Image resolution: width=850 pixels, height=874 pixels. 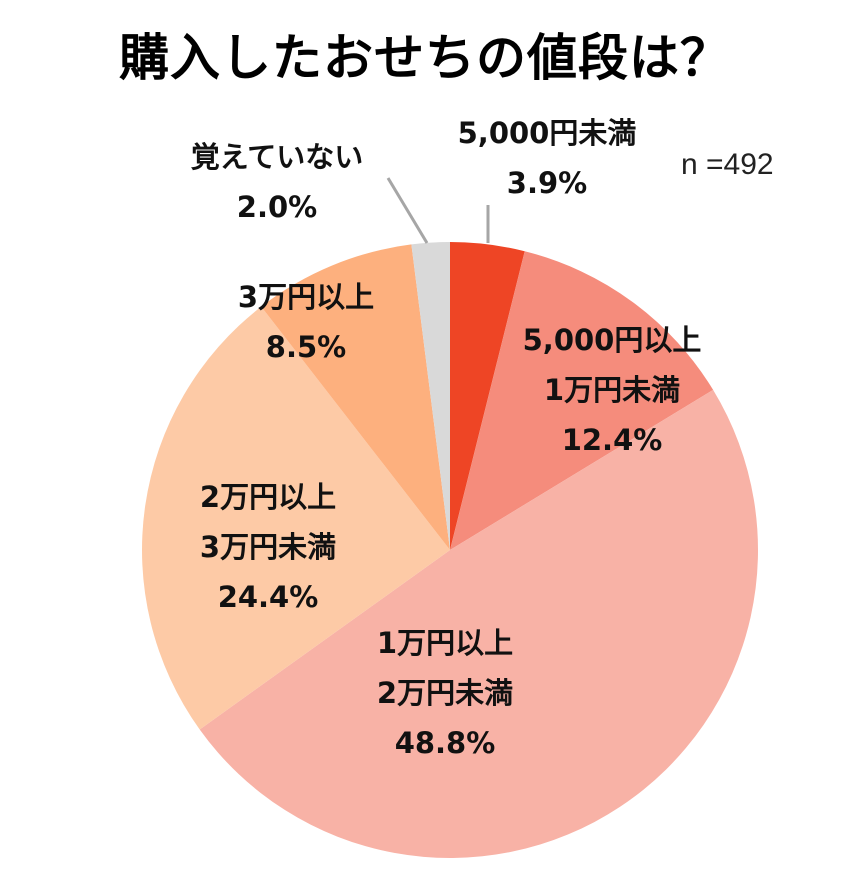 I want to click on label-20000-to-30000: 2万円以上 3万円未満 24.4%, so click(x=268, y=547).